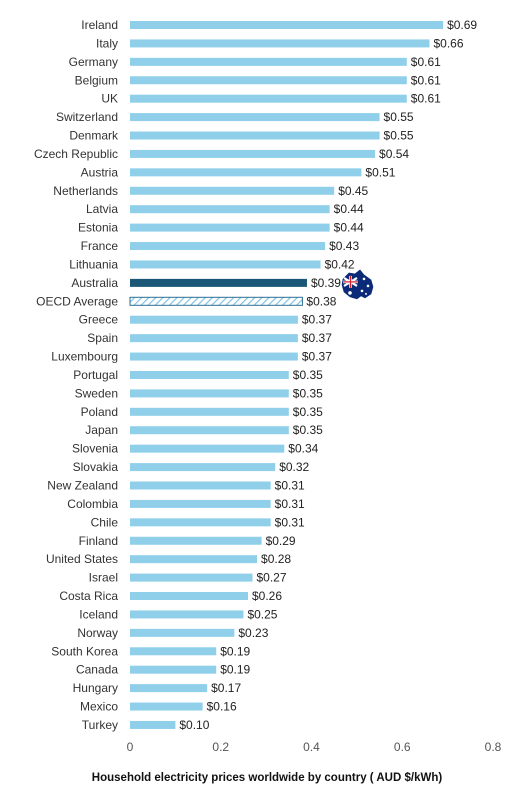 This screenshot has height=799, width=522. What do you see at coordinates (214, 356) in the screenshot?
I see `bar-luxembourg` at bounding box center [214, 356].